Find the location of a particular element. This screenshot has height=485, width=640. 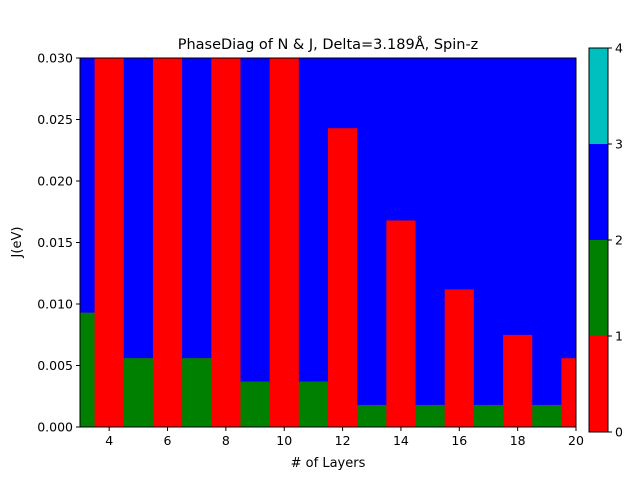

x-tick-label: 12 is located at coordinates (343, 440).